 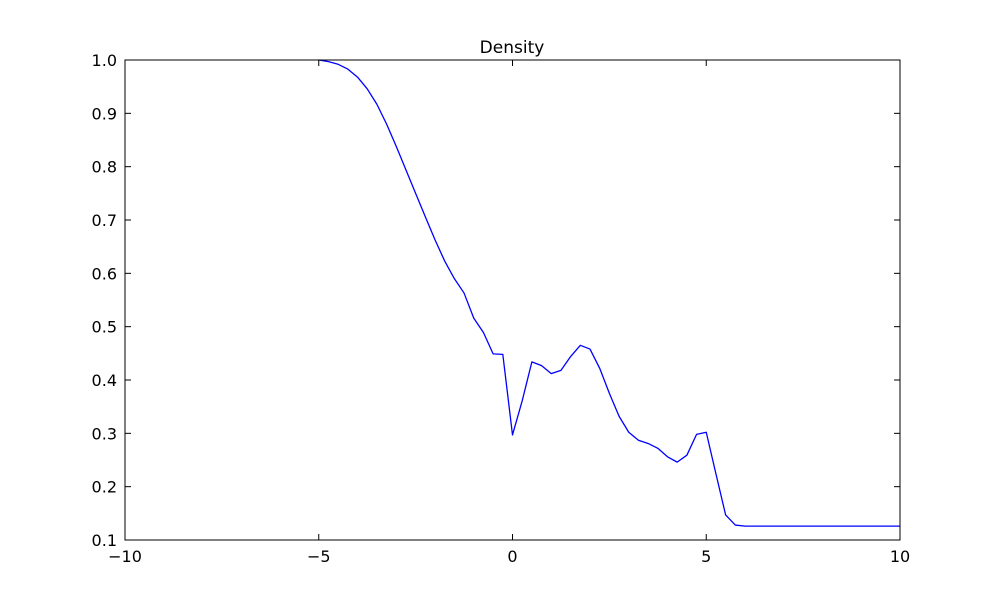 I want to click on y-tick-label: 0.7, so click(x=104, y=220).